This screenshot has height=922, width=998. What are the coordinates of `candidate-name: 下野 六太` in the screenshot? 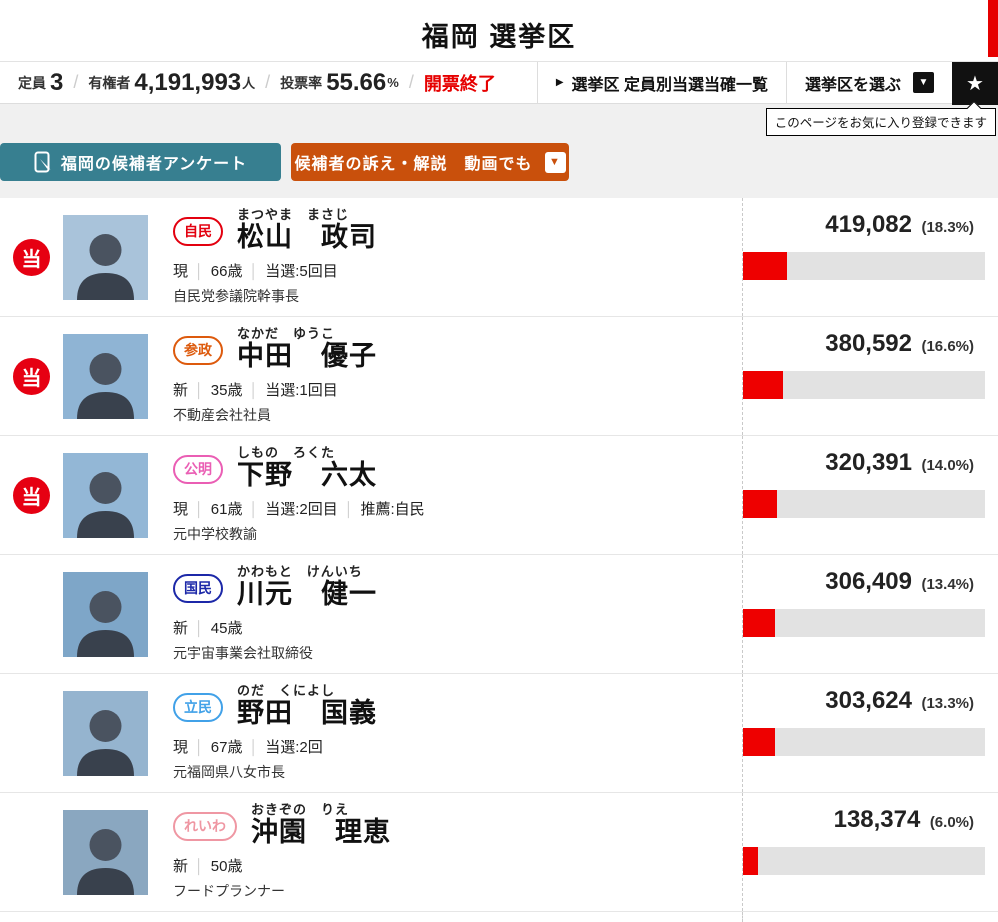 It's located at (307, 475).